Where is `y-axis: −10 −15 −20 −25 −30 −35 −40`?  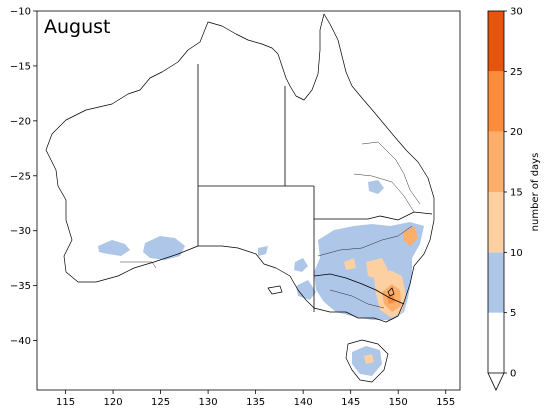 y-axis: −10 −15 −20 −25 −30 −35 −40 is located at coordinates (23, 177).